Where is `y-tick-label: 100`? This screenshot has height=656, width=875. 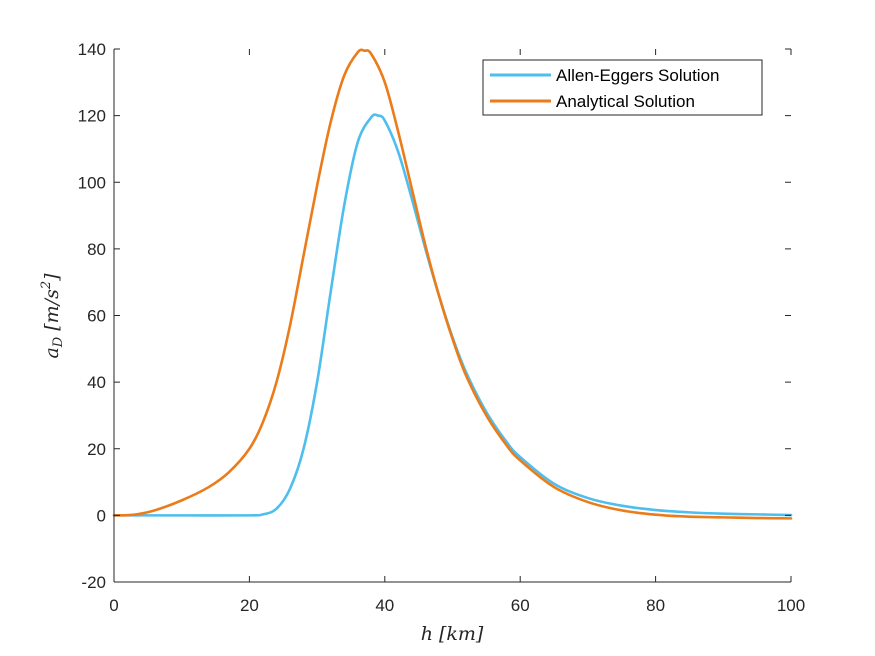 y-tick-label: 100 is located at coordinates (92, 182).